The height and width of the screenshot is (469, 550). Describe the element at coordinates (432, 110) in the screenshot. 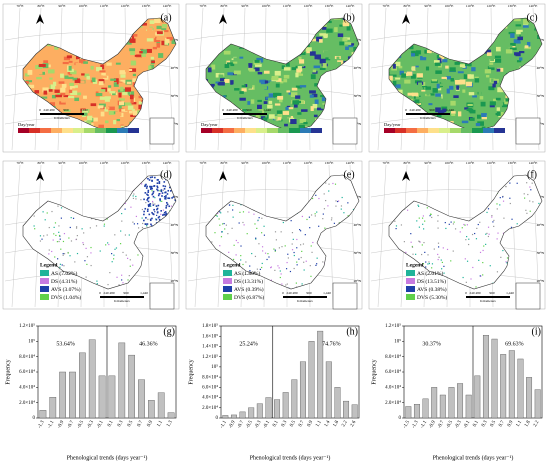

I see `scale-label: 960` at that location.